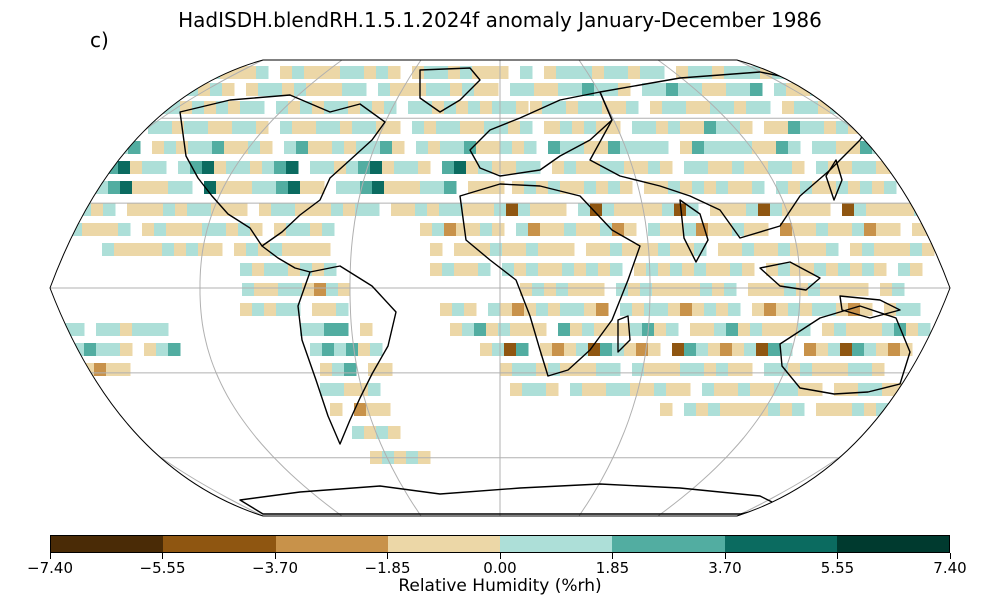  What do you see at coordinates (500, 586) in the screenshot?
I see `colorbar-label: Relative Humidity (%rh)` at bounding box center [500, 586].